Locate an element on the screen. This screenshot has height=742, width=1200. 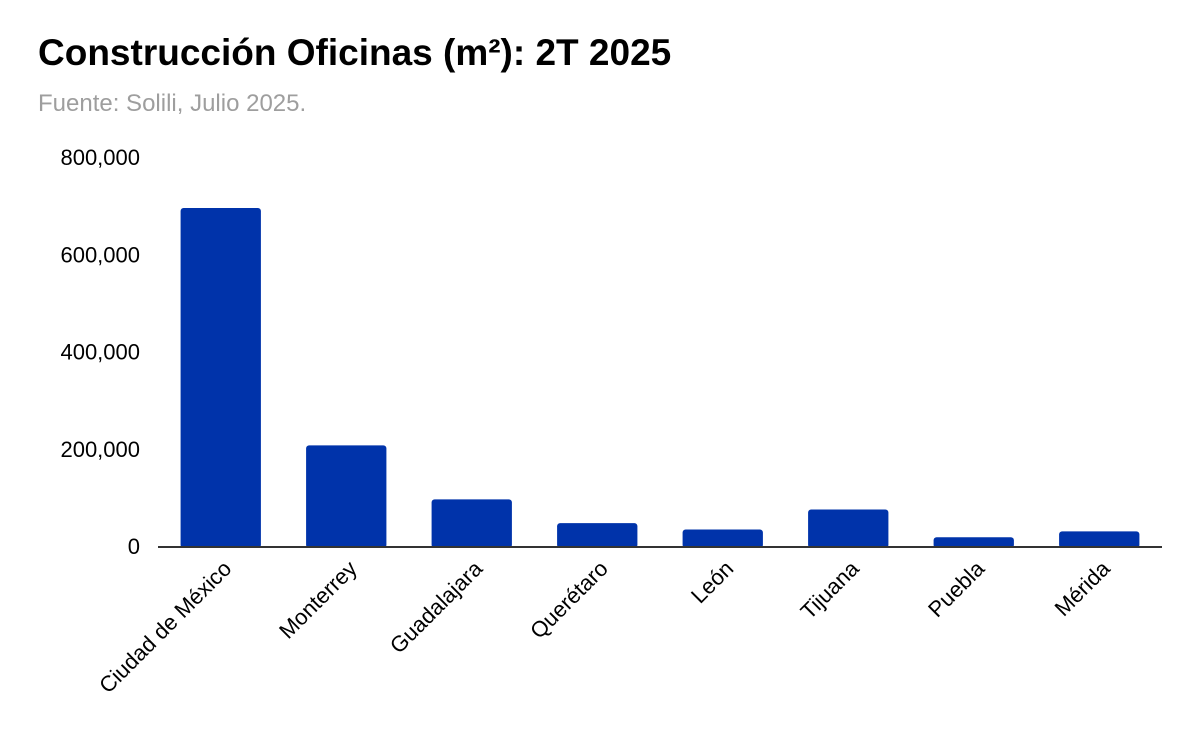
y-tick-label: 400,000 is located at coordinates (100, 352).